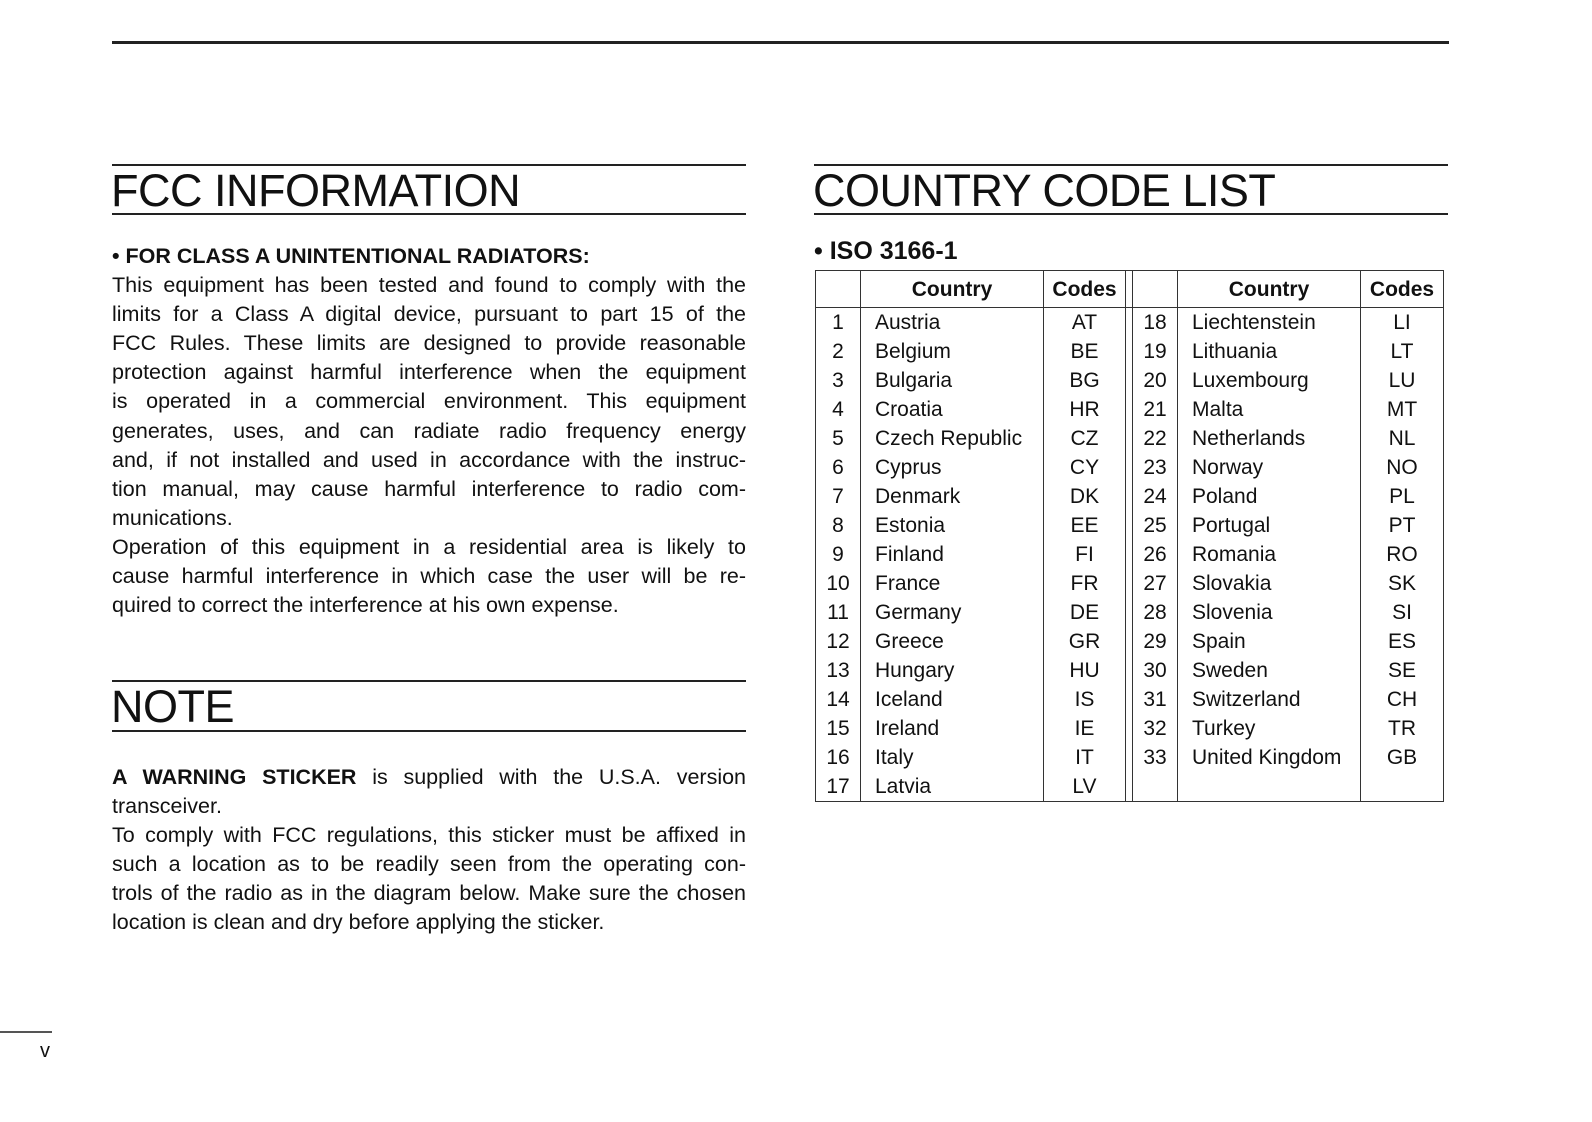 This screenshot has height=1122, width=1592. Describe the element at coordinates (1155, 525) in the screenshot. I see `row-number: 25` at that location.